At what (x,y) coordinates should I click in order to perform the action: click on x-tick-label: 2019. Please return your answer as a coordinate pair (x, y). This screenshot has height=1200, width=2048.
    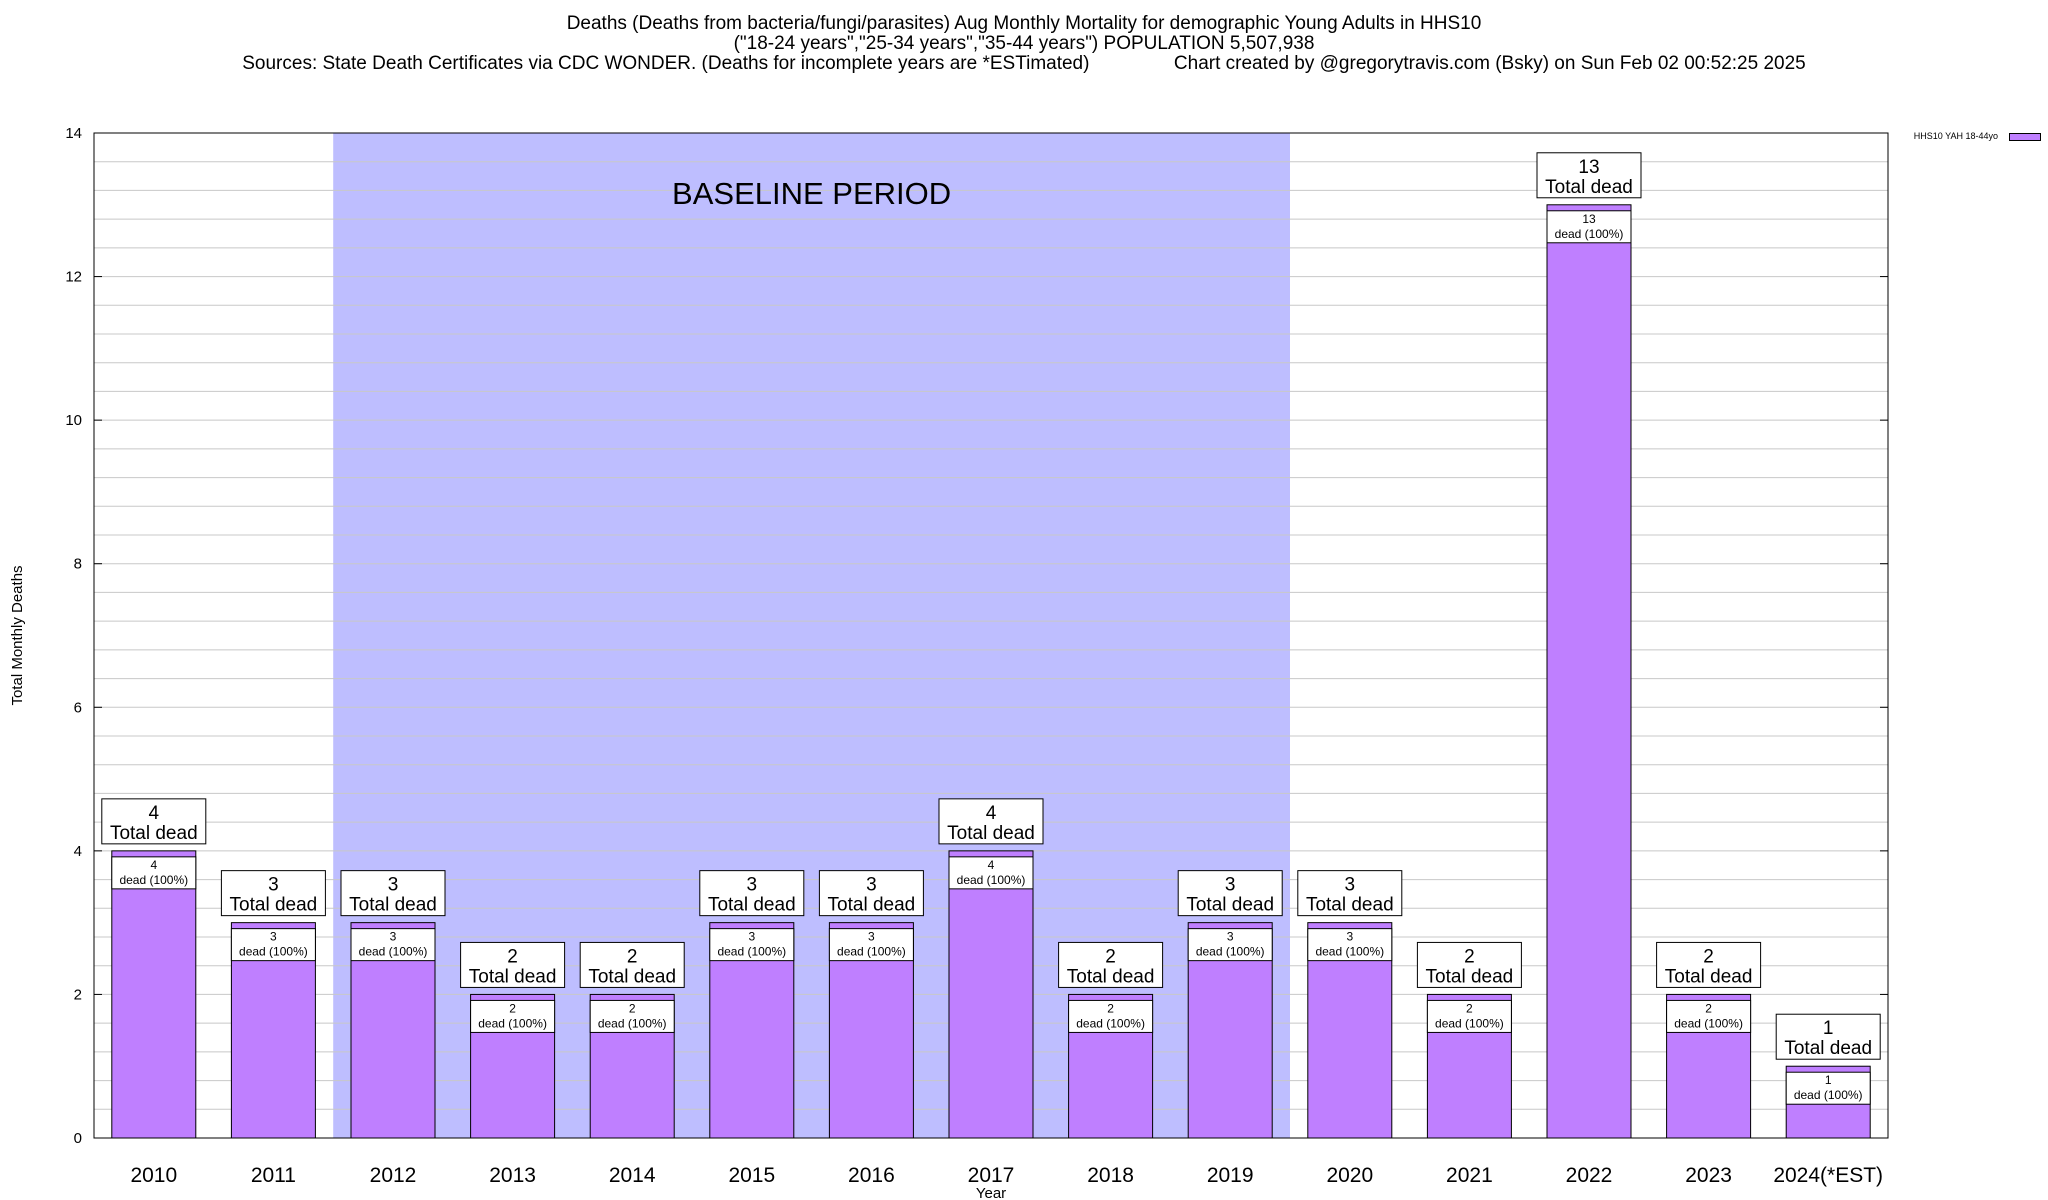
    Looking at the image, I should click on (1230, 1175).